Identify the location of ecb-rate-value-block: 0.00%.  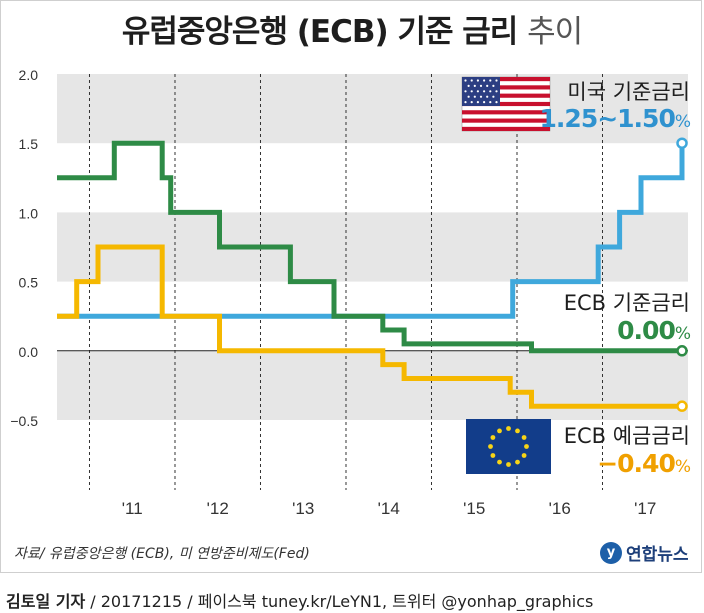
(654, 330).